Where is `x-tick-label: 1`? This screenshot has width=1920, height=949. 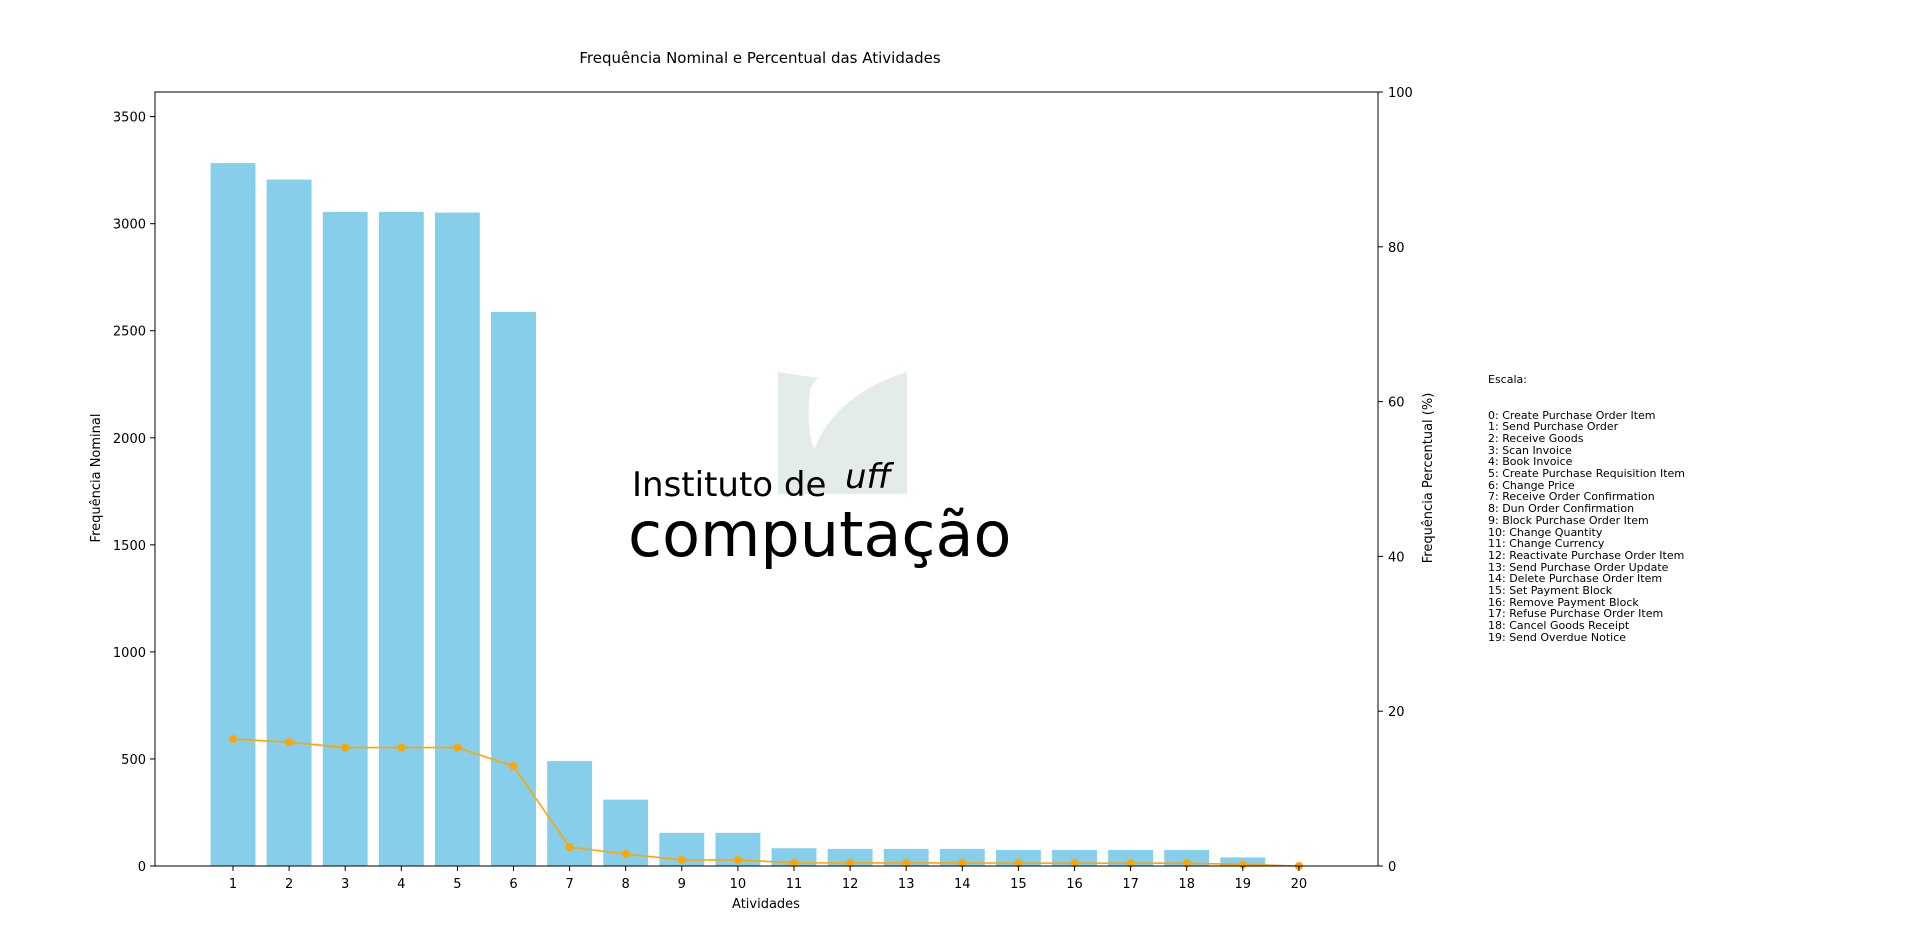
x-tick-label: 1 is located at coordinates (233, 884).